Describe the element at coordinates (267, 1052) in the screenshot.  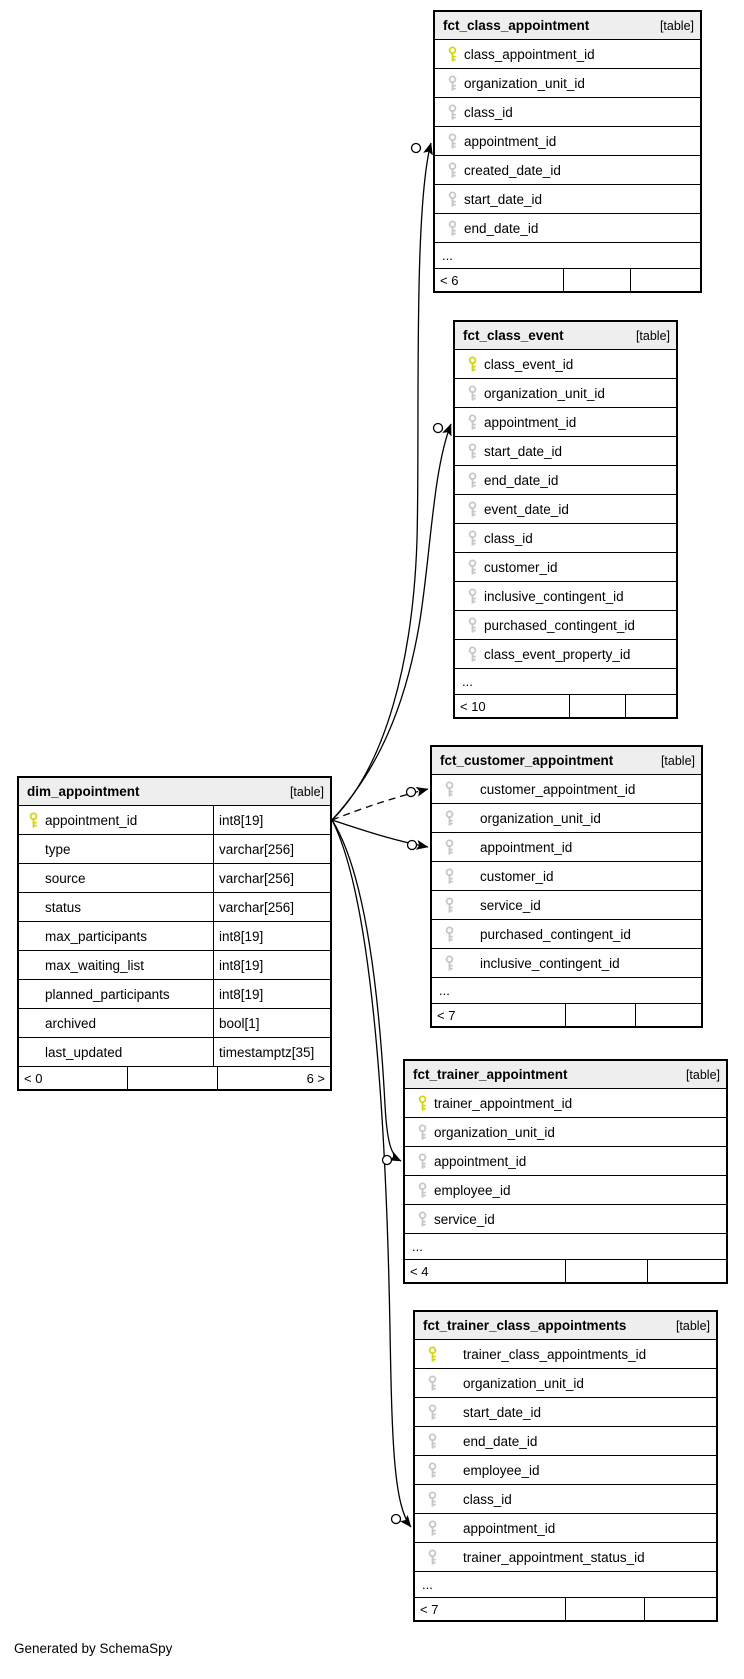
I see `column-type: timestamptz[35]` at that location.